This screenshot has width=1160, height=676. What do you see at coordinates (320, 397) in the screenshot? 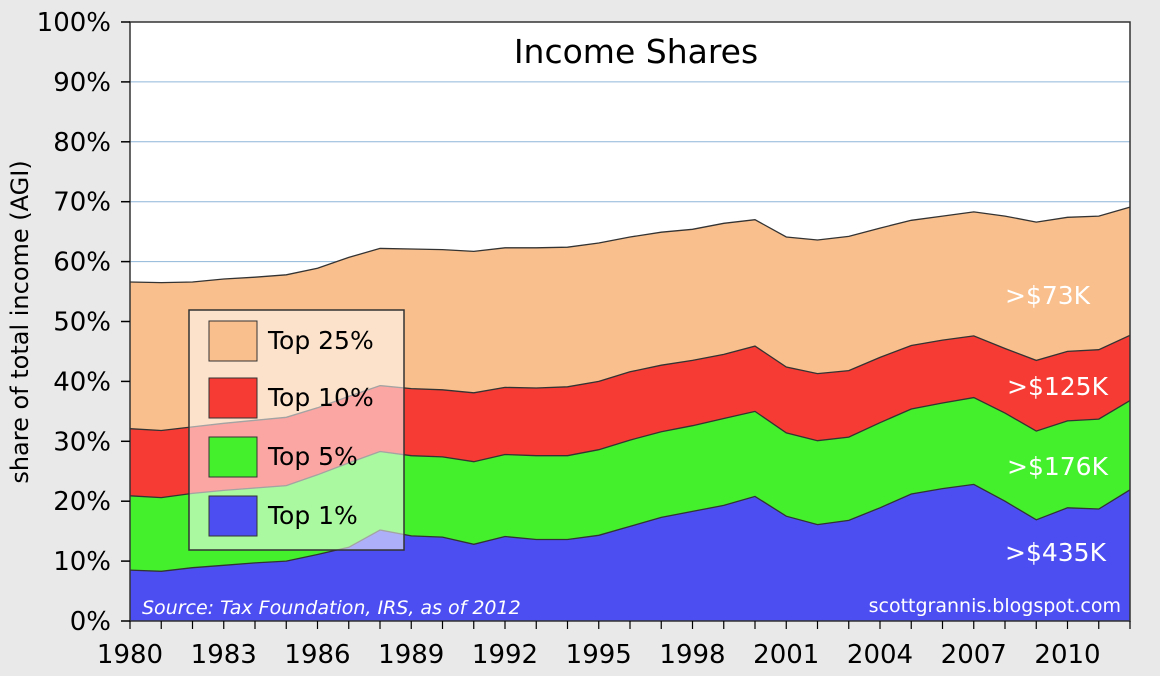
I see `legend-label-top10: Top 10%` at bounding box center [320, 397].